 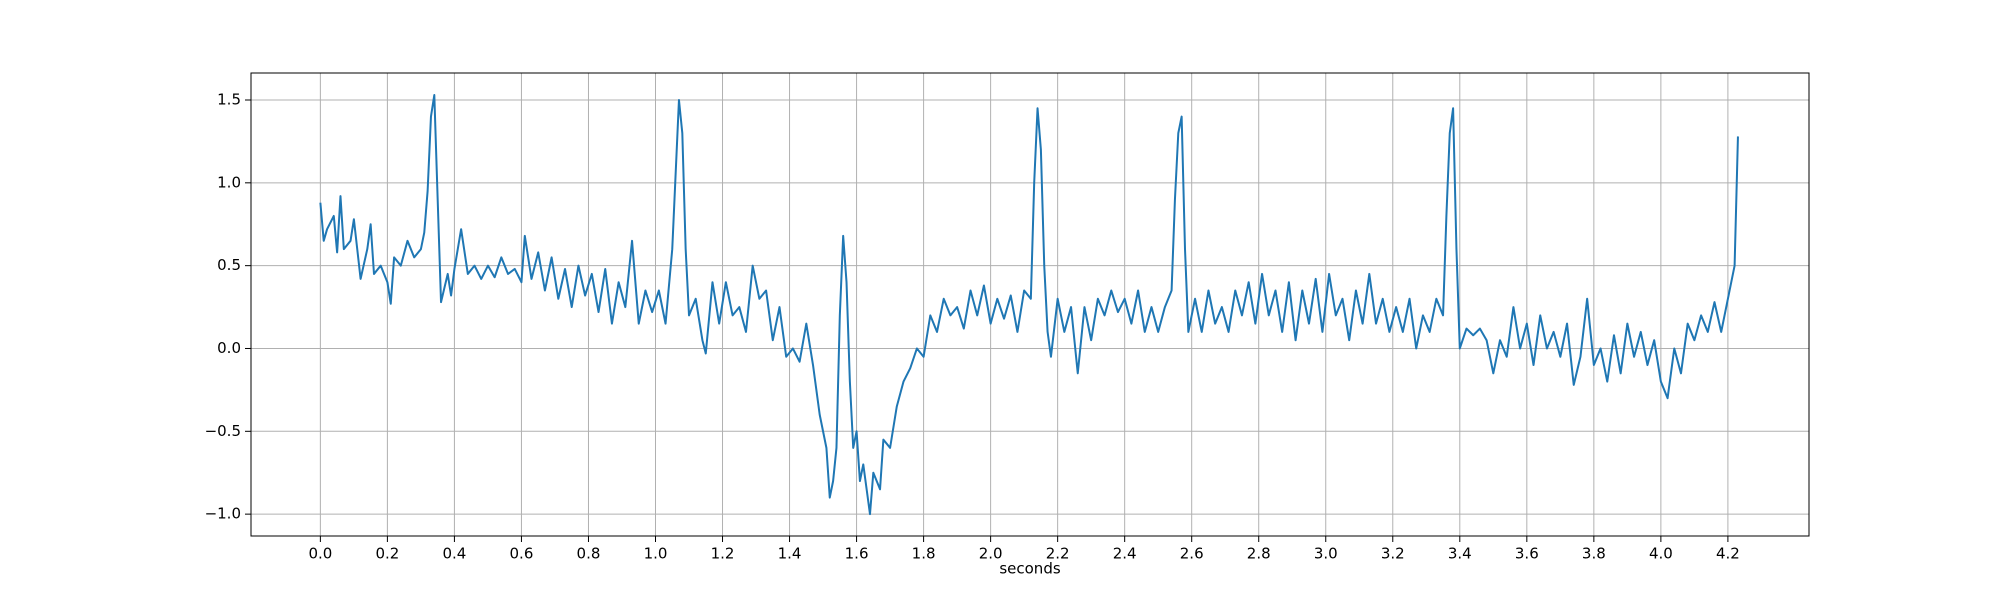 I want to click on y-tick-label: 0.5, so click(x=229, y=265).